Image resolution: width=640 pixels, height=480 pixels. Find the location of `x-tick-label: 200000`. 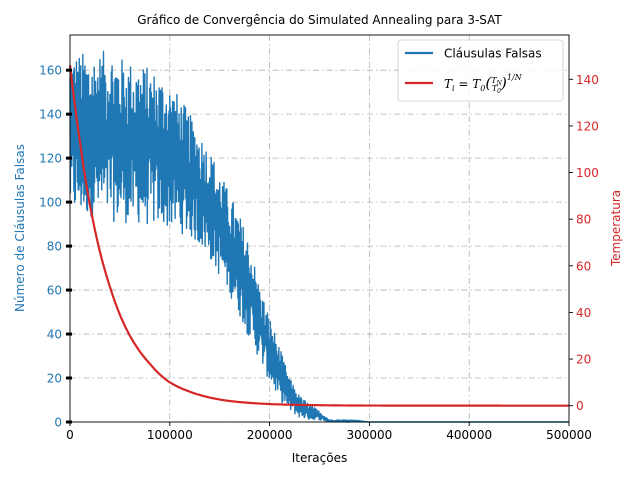

x-tick-label: 200000 is located at coordinates (270, 435).